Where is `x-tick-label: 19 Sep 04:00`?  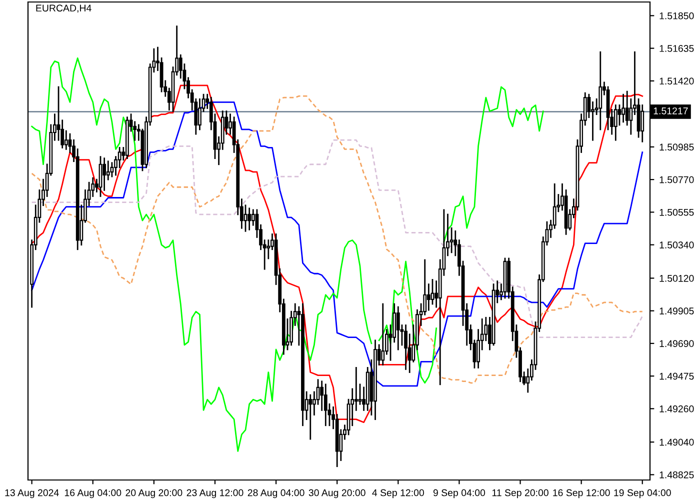
x-tick-label: 19 Sep 04:00 is located at coordinates (642, 493).